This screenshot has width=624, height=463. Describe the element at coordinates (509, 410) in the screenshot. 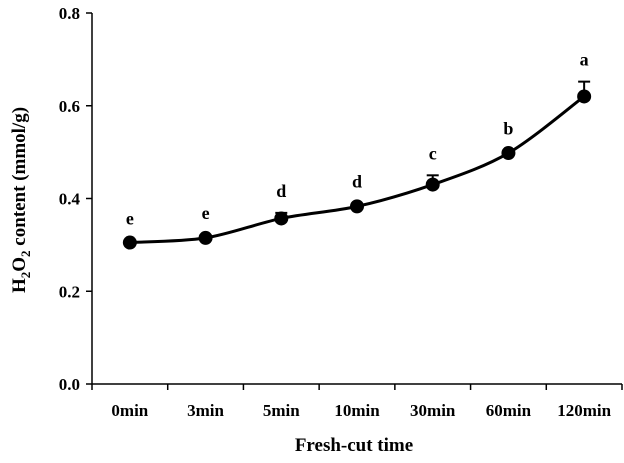

I see `x-tick-label: 60min` at that location.